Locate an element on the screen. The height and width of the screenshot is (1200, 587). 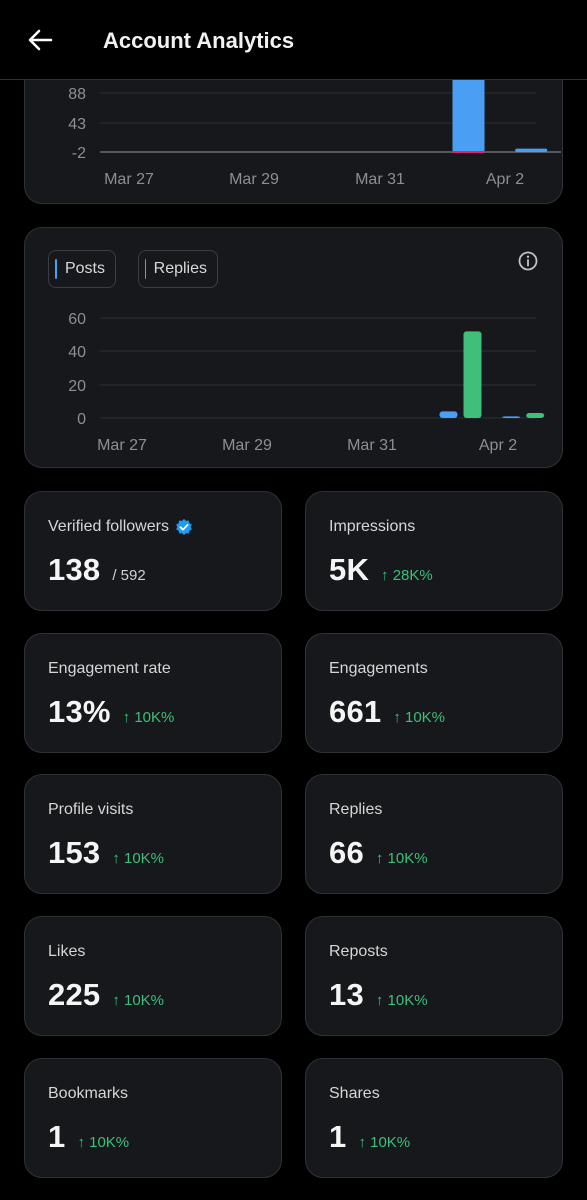
y-tick: 20 is located at coordinates (77, 386).